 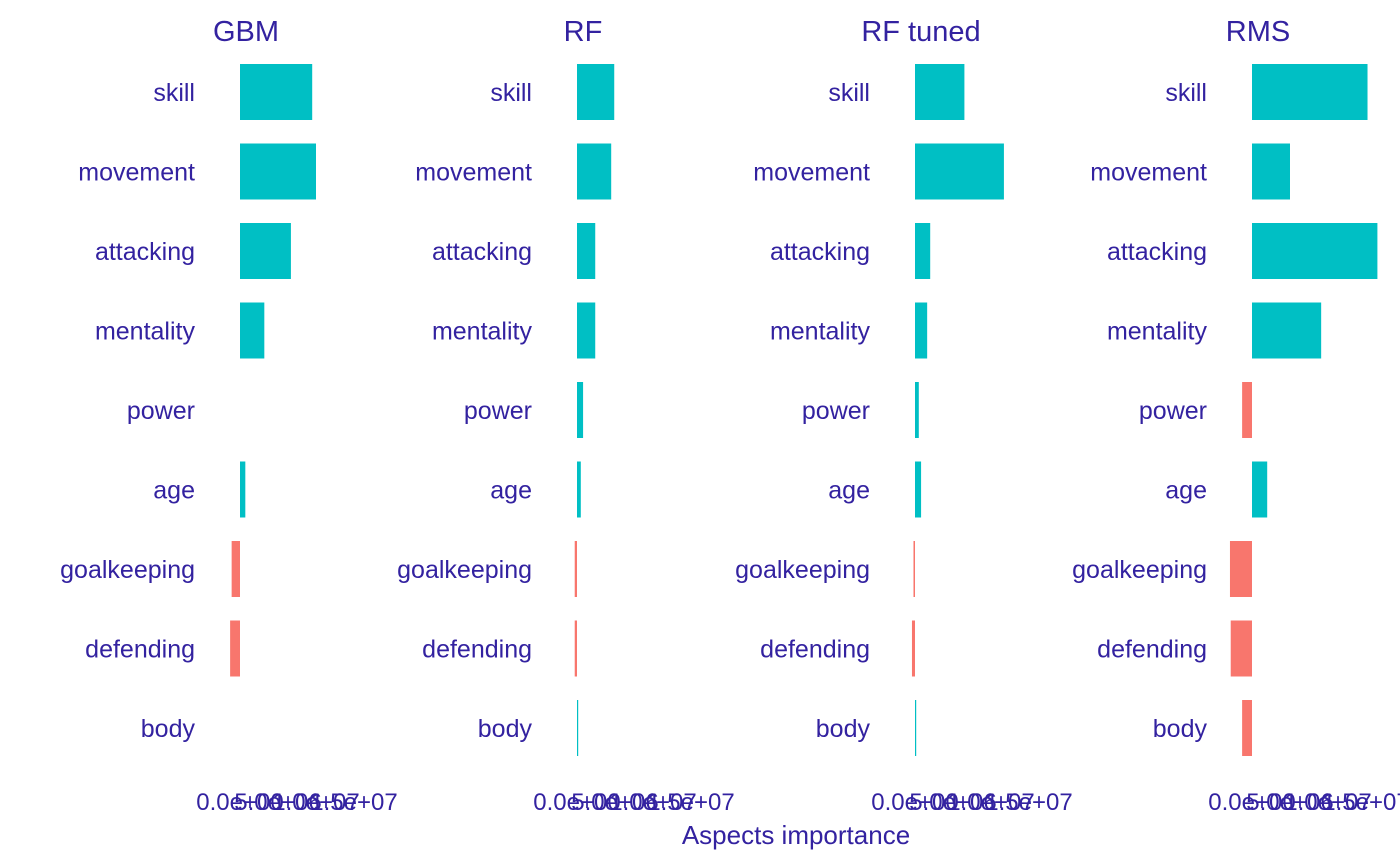 What do you see at coordinates (583, 32) in the screenshot?
I see `panel-title-rf: RF` at bounding box center [583, 32].